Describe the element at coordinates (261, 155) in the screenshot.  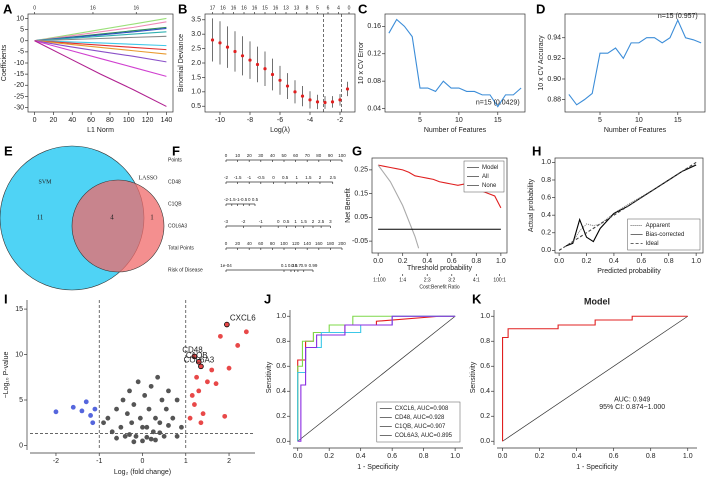
I see `row-tick-label: 30` at that location.